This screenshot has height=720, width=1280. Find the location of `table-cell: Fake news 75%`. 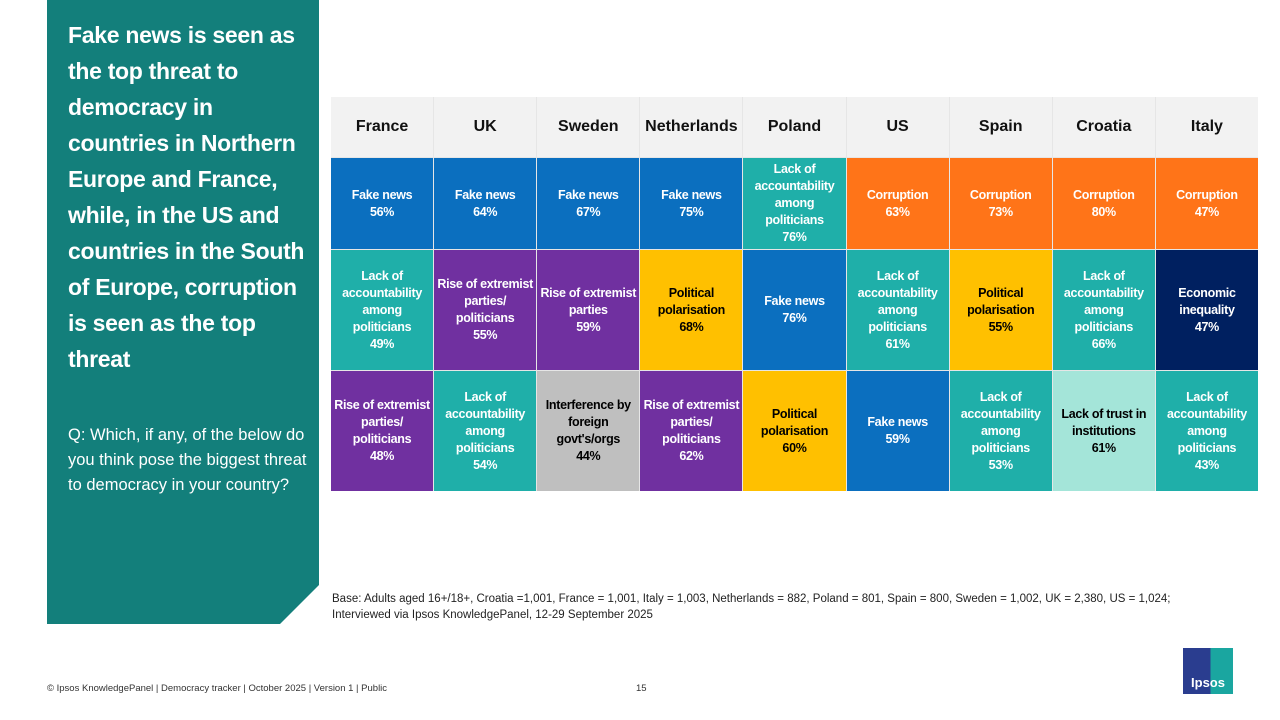

table-cell: Fake news 75% is located at coordinates (691, 203).